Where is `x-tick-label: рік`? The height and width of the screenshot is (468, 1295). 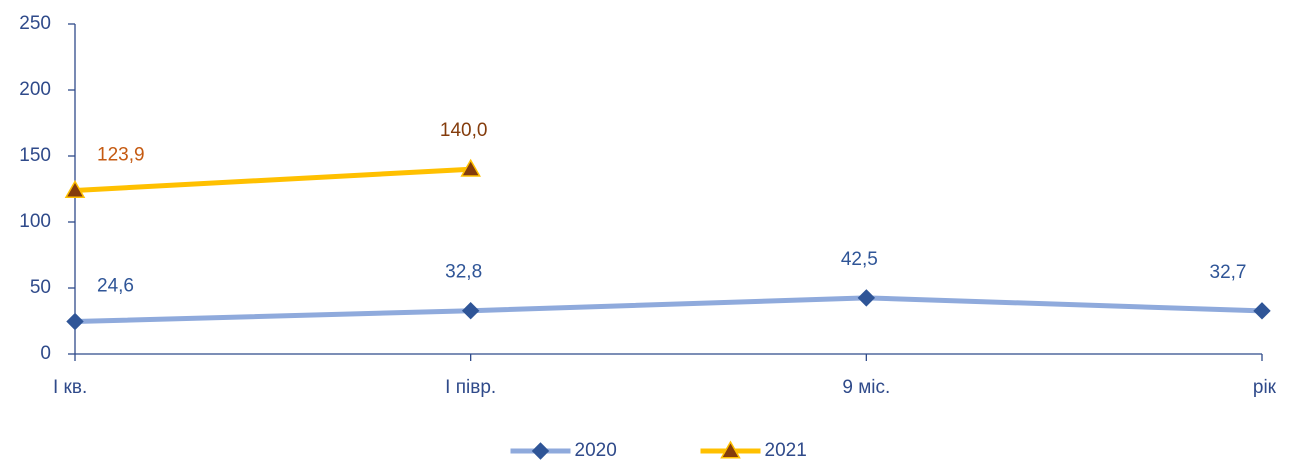 x-tick-label: рік is located at coordinates (1265, 387).